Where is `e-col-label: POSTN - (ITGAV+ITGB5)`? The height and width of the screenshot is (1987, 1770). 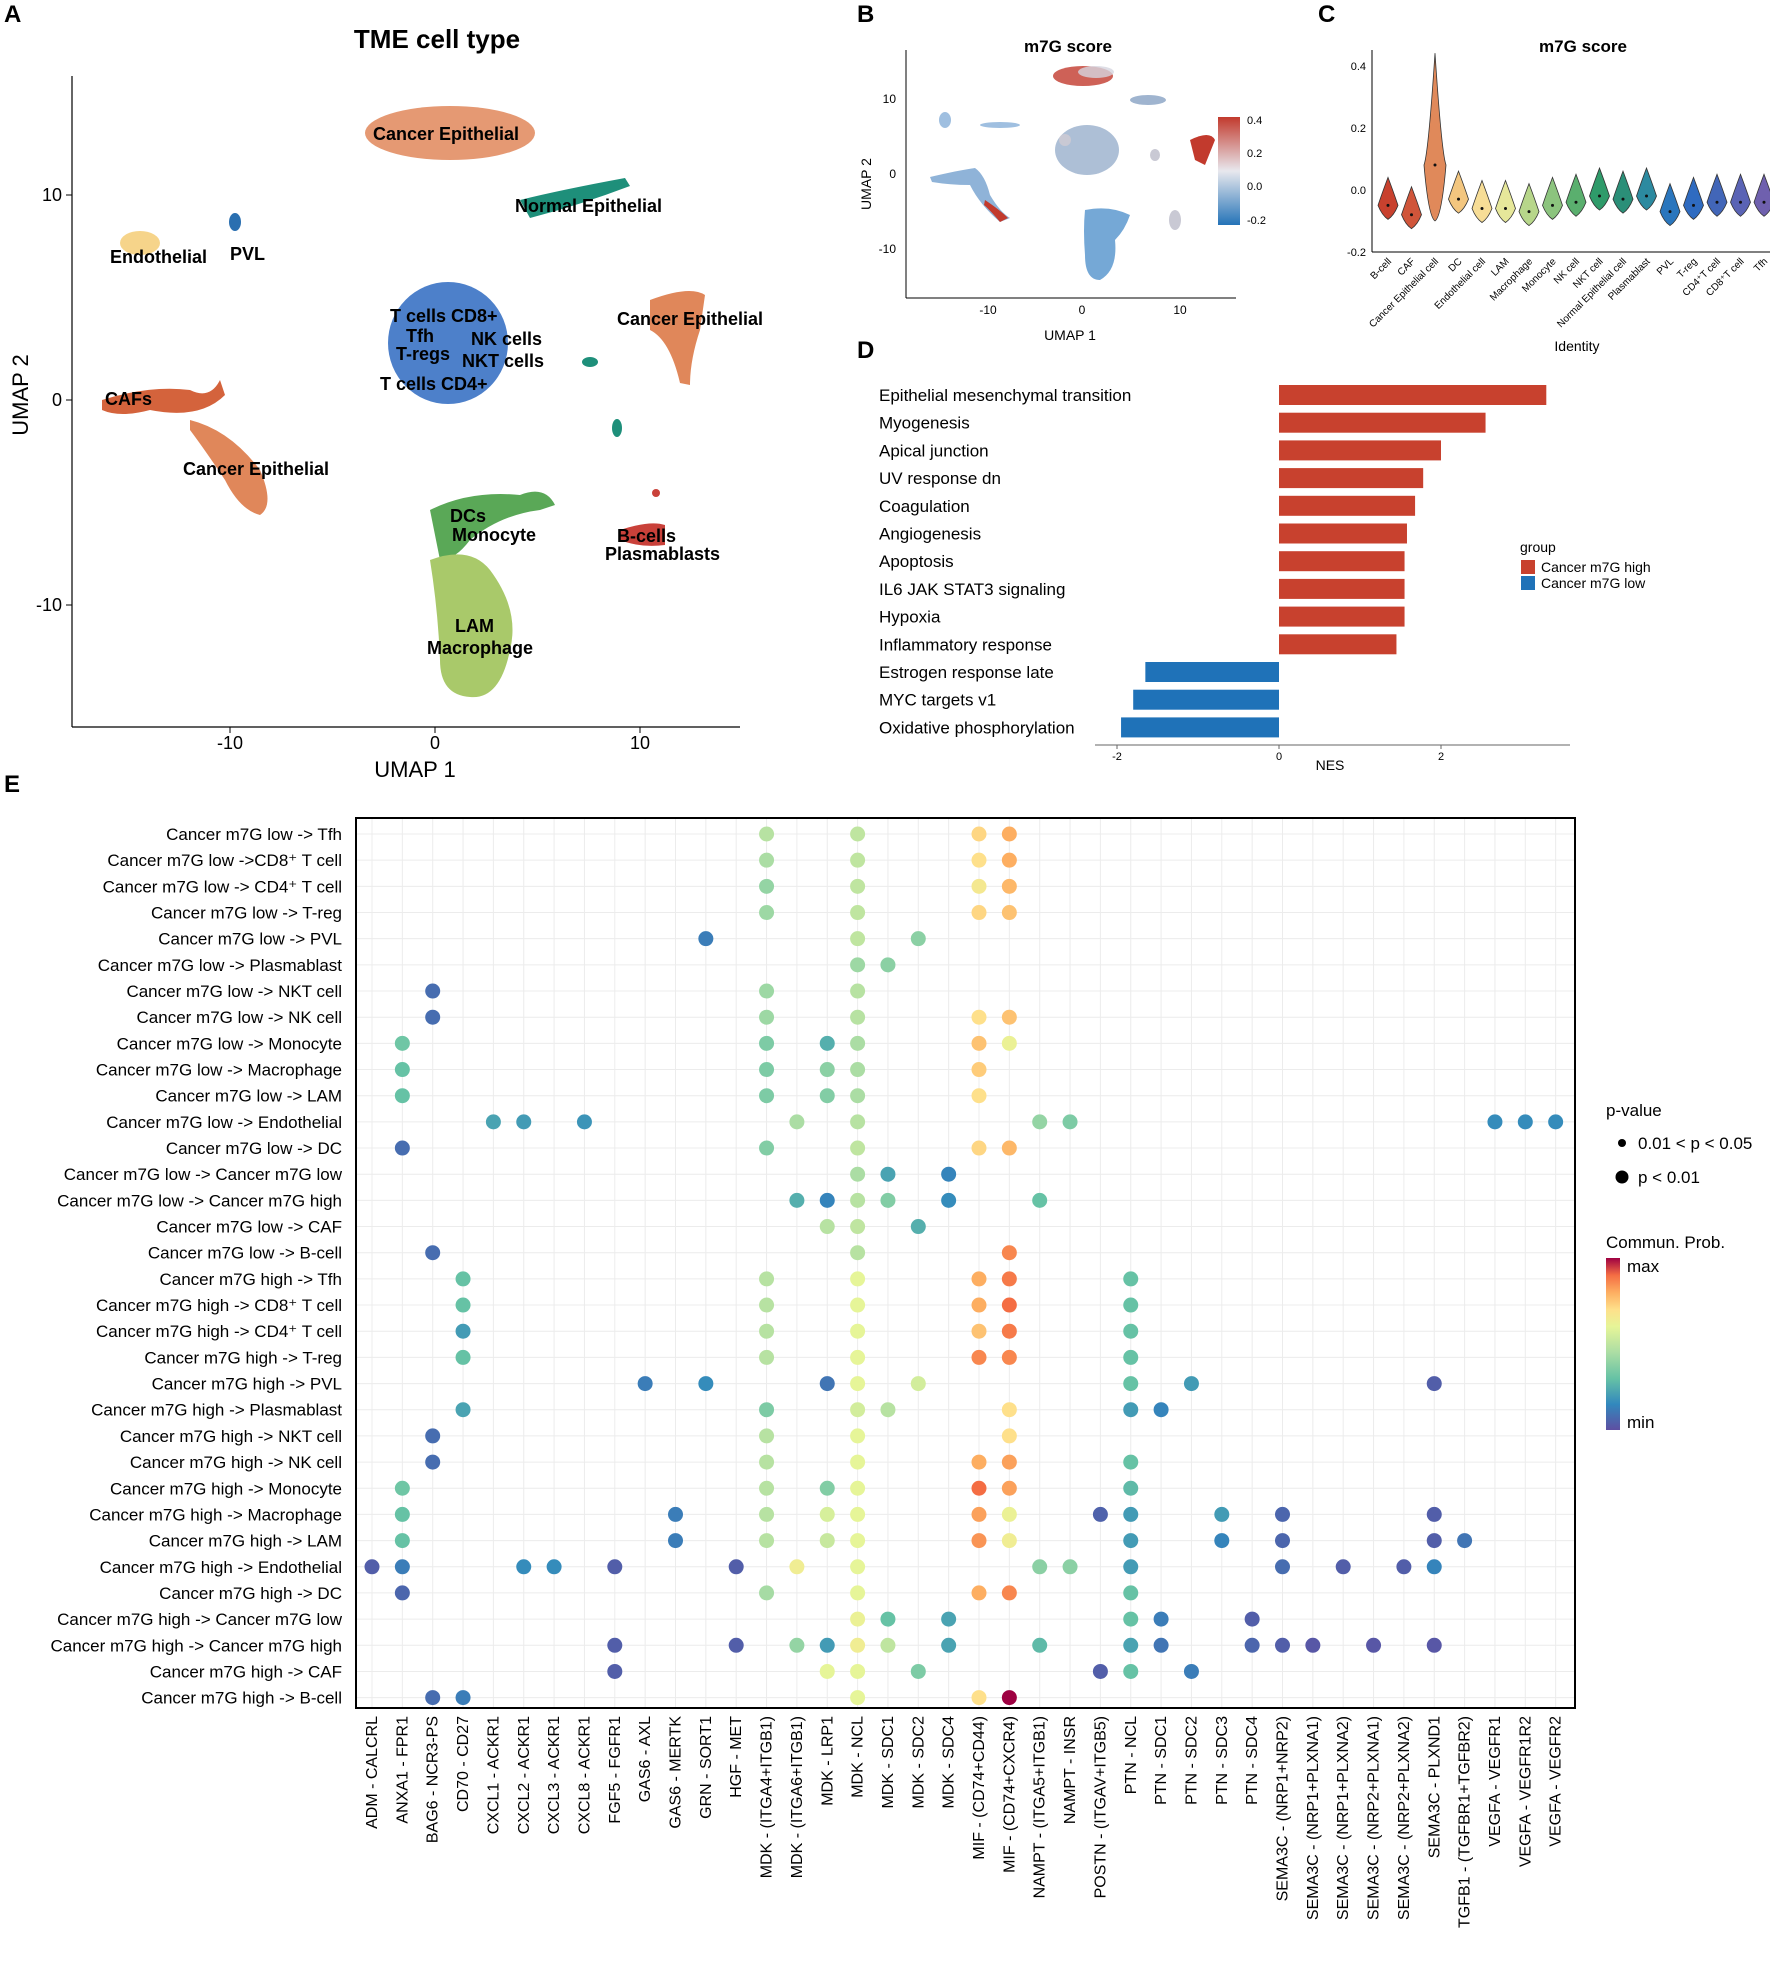 e-col-label: POSTN - (ITGAV+ITGB5) is located at coordinates (1100, 1807).